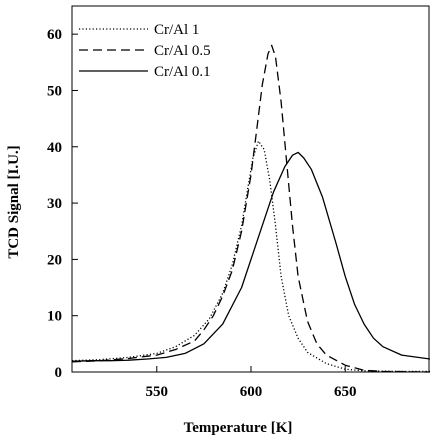 The image size is (430, 437). I want to click on legend: Cr/Al 1 Cr/Al 0.5 Cr/Al 0.1, so click(145, 51).